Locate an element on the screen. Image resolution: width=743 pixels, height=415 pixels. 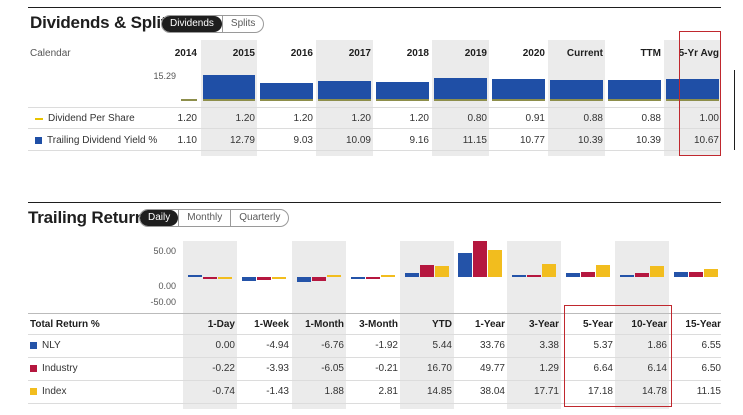
returns-cell: 16.70 is located at coordinates (439, 368).